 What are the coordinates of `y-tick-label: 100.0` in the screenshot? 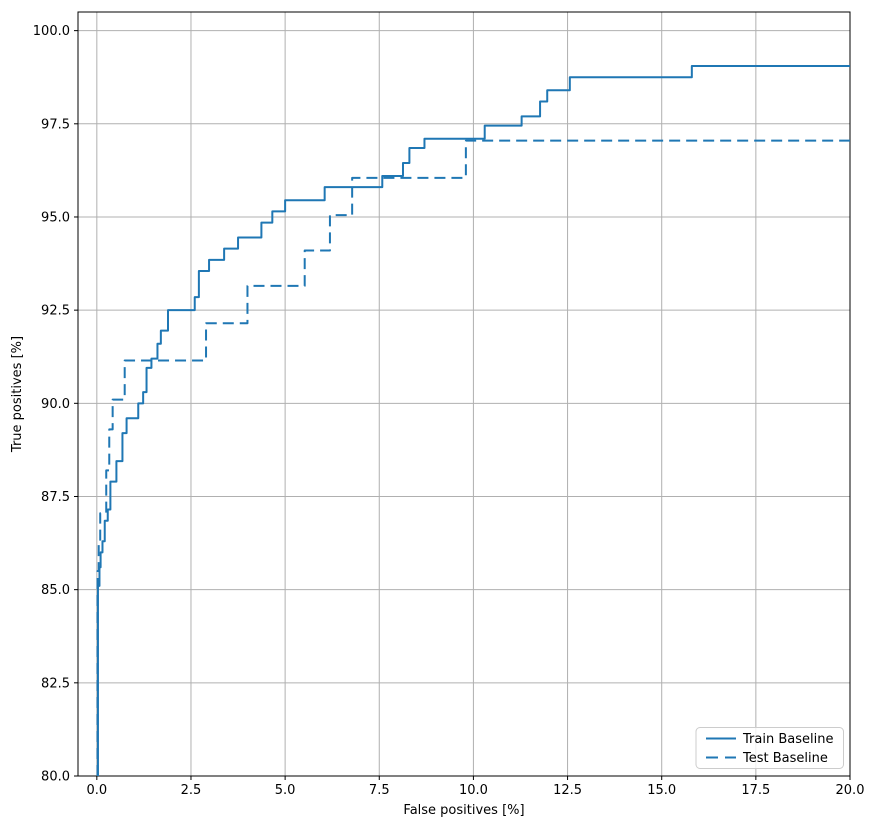 It's located at (51, 31).